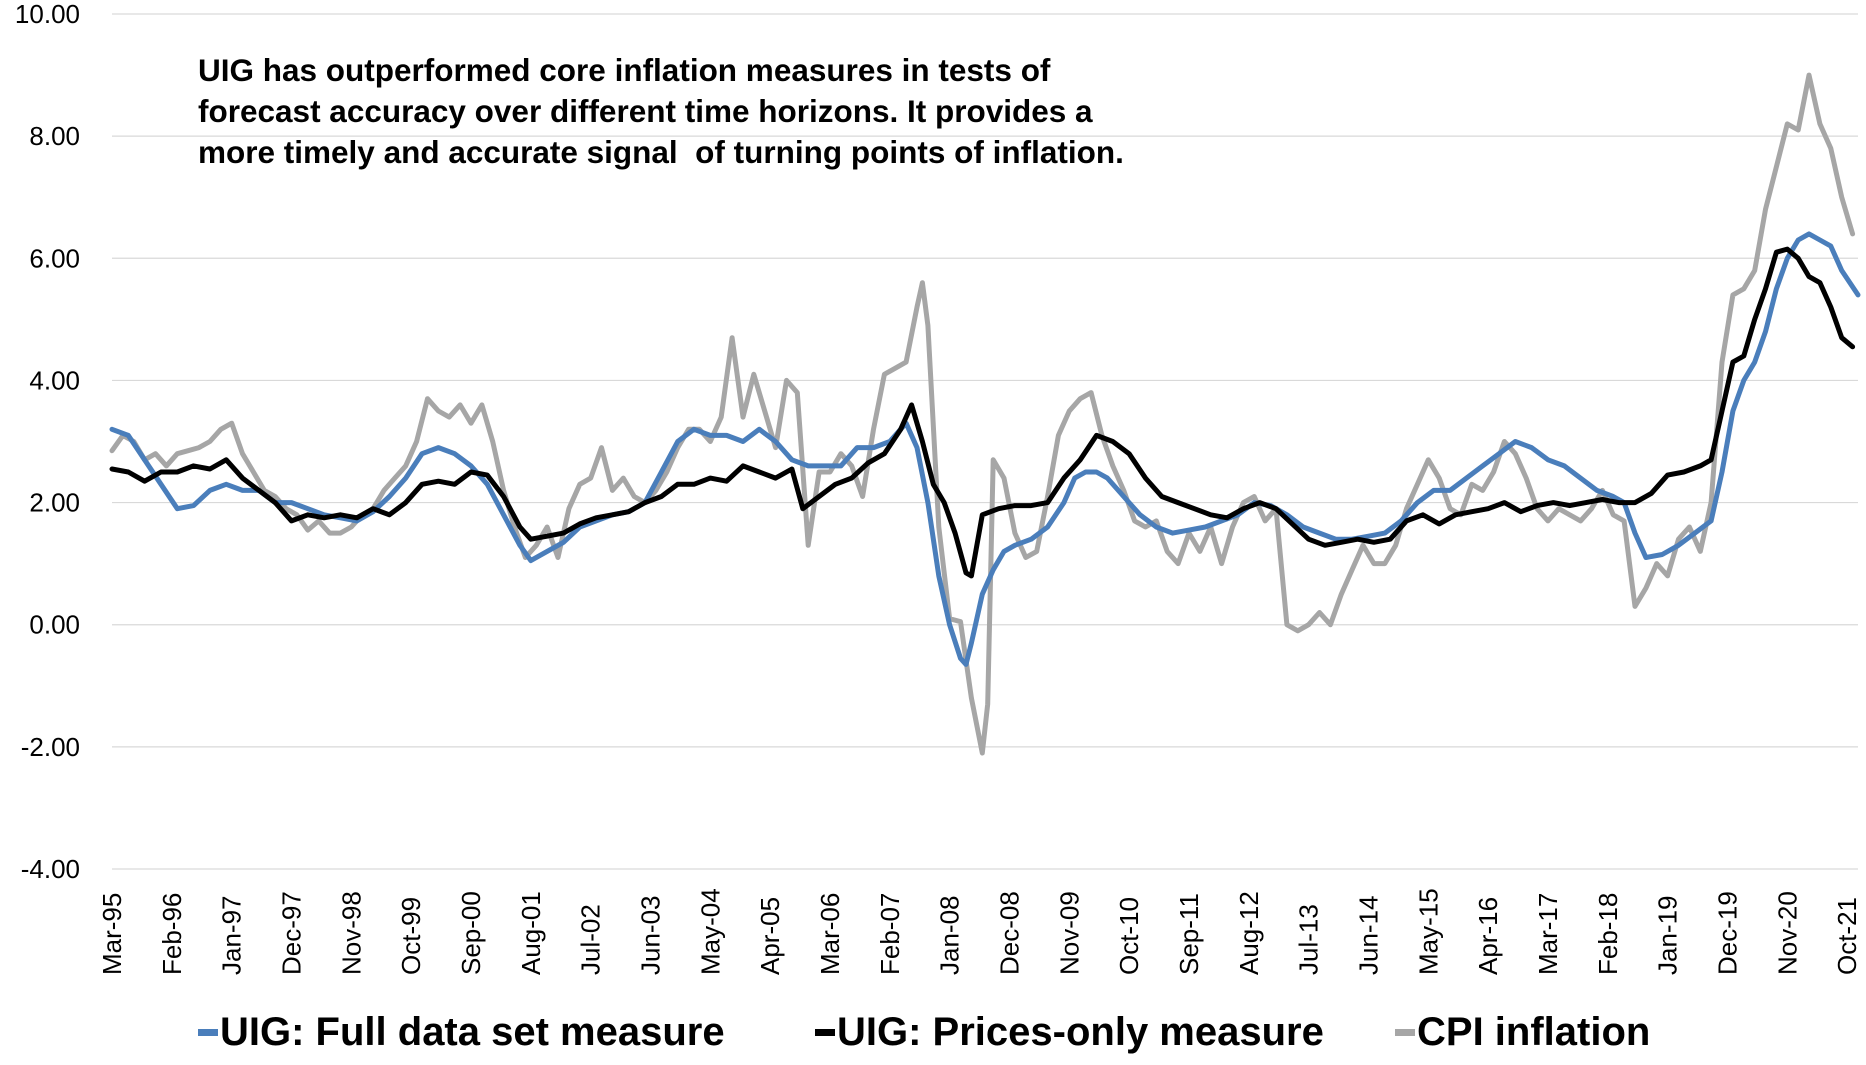  Describe the element at coordinates (208, 1032) in the screenshot. I see `legend-swatch-uig-full` at that location.